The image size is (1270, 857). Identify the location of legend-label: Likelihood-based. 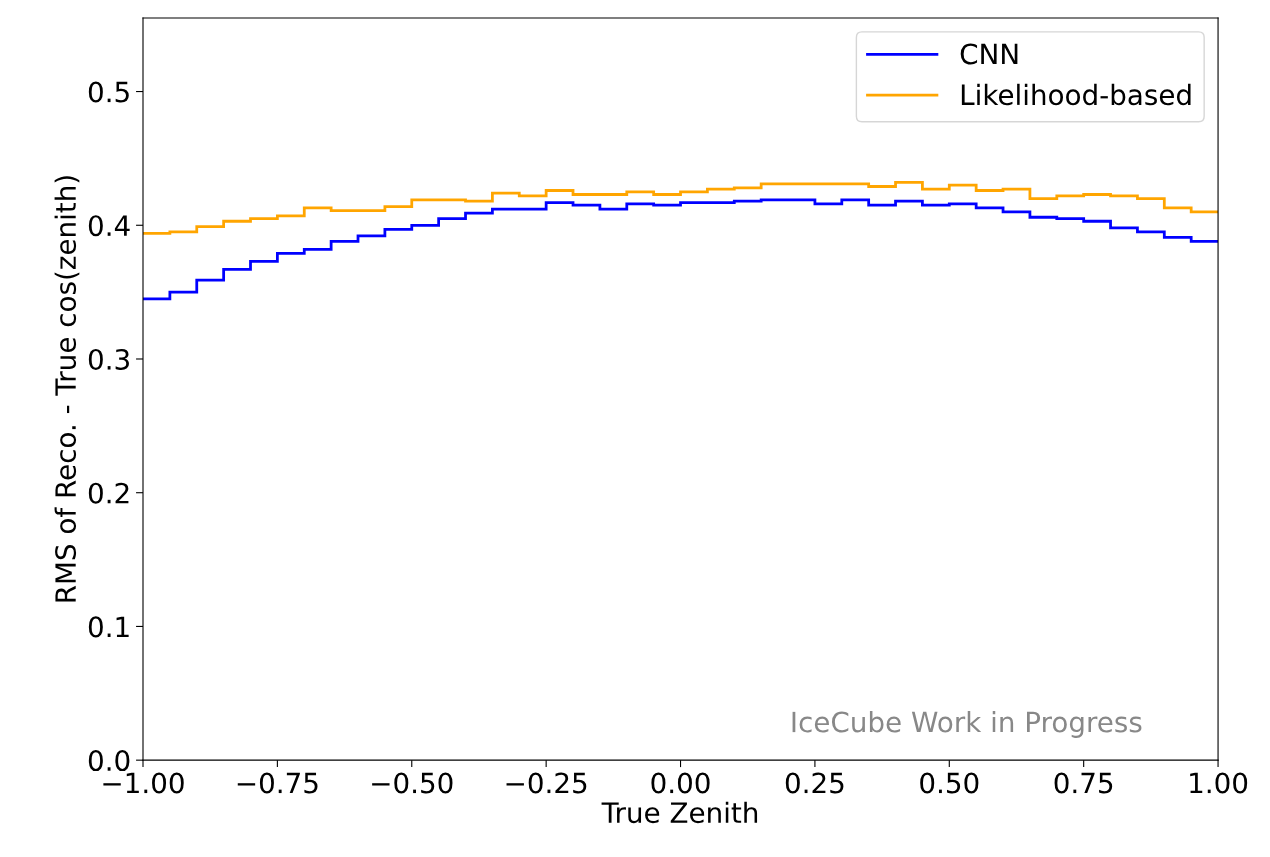
(1076, 94).